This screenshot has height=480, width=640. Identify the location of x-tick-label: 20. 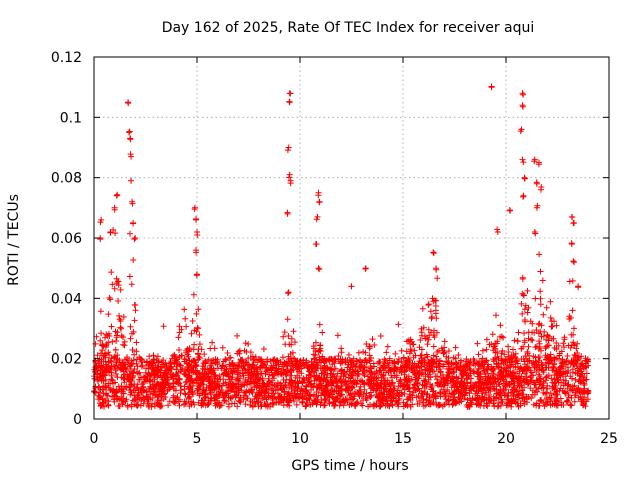
(506, 439).